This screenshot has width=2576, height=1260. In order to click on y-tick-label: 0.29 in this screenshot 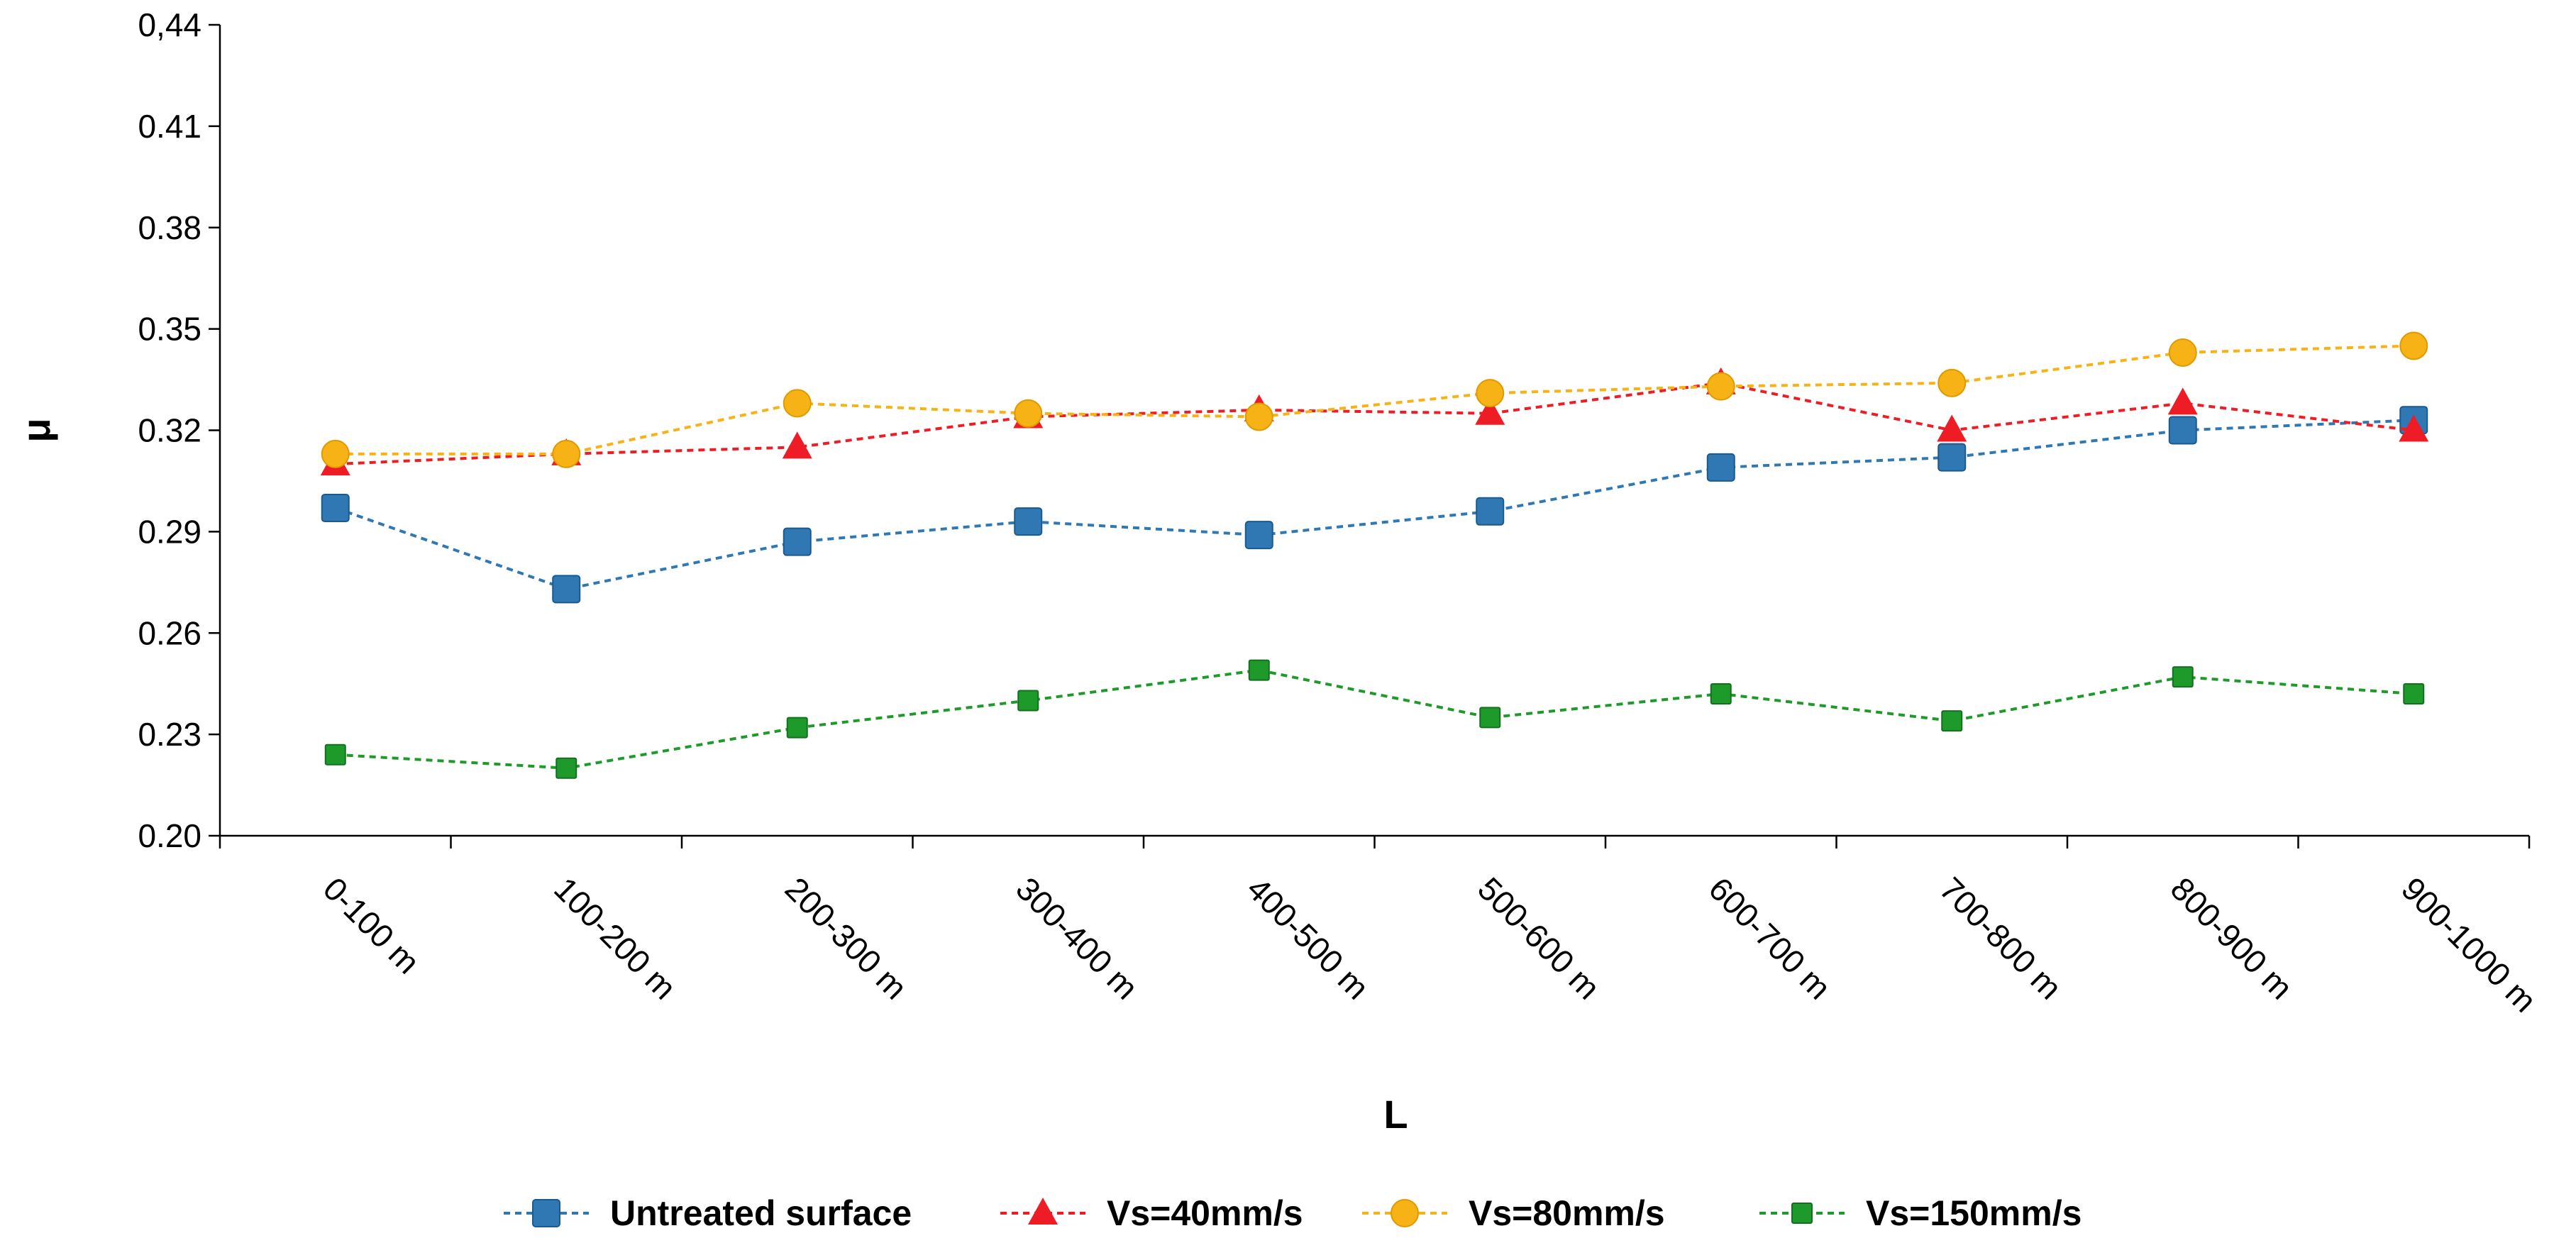, I will do `click(169, 531)`.